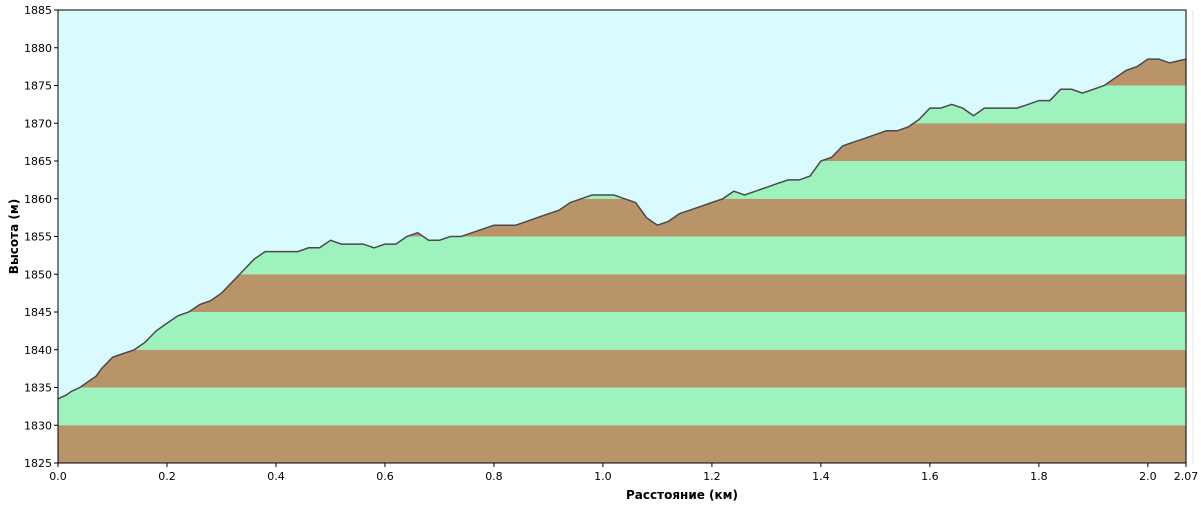  Describe the element at coordinates (712, 476) in the screenshot. I see `x-tick-label: 1.2` at that location.